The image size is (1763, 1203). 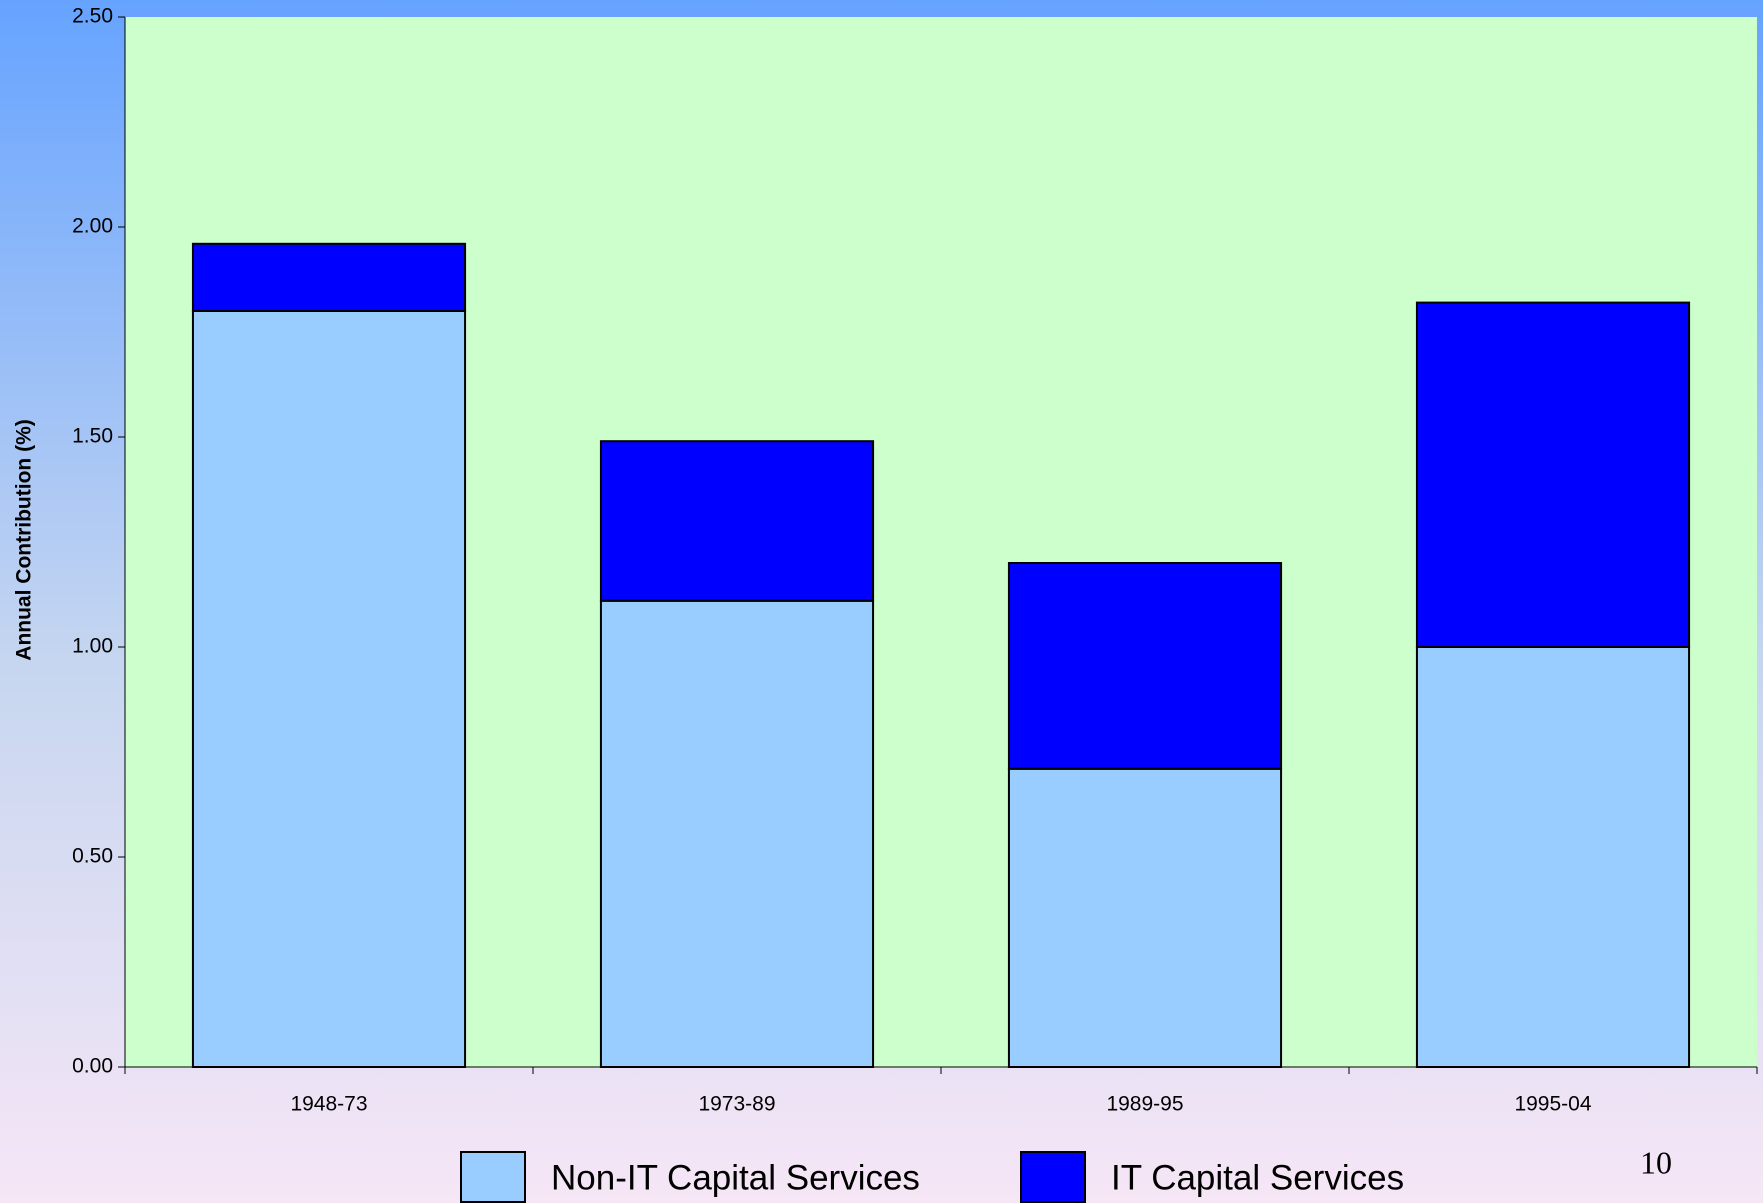 I want to click on y-axis-title: Annual Contribution (%), so click(x=24, y=539).